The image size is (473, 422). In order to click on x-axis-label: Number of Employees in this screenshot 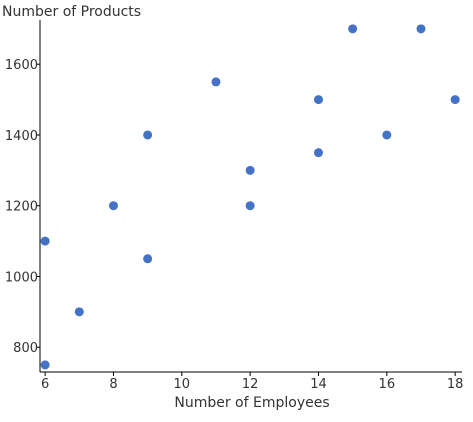, I will do `click(251, 403)`.